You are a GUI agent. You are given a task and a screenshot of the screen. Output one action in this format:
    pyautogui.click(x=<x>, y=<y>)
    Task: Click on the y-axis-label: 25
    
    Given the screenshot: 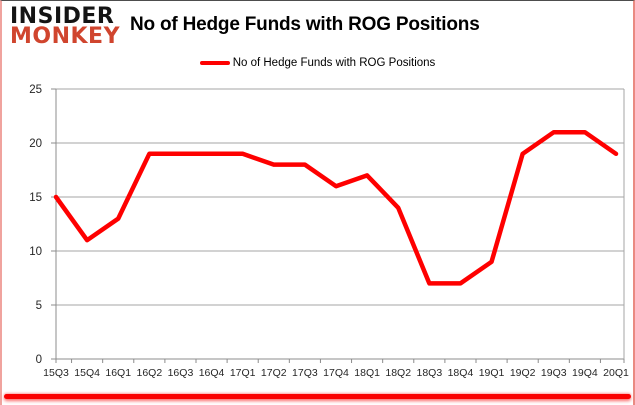 What is the action you would take?
    pyautogui.click(x=35, y=90)
    